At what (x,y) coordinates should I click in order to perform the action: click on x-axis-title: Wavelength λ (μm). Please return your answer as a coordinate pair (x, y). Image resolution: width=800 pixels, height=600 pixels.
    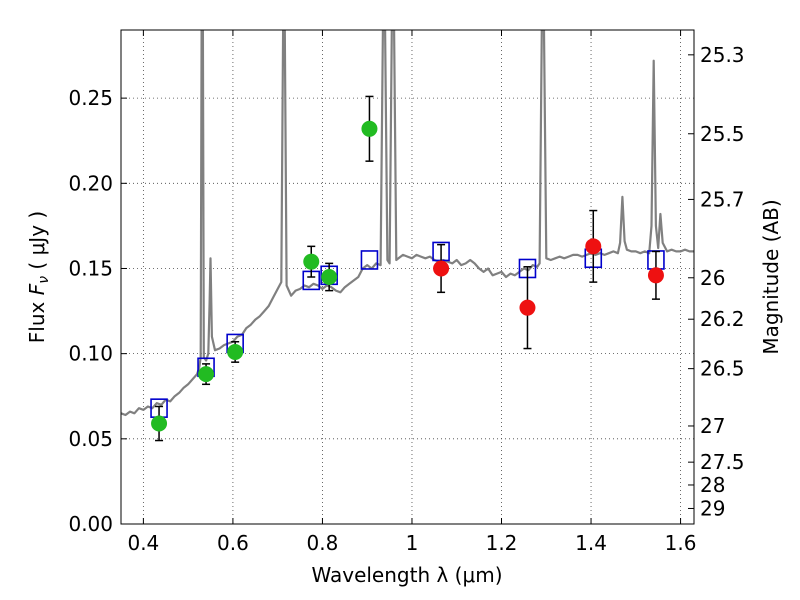
    Looking at the image, I should click on (406, 575).